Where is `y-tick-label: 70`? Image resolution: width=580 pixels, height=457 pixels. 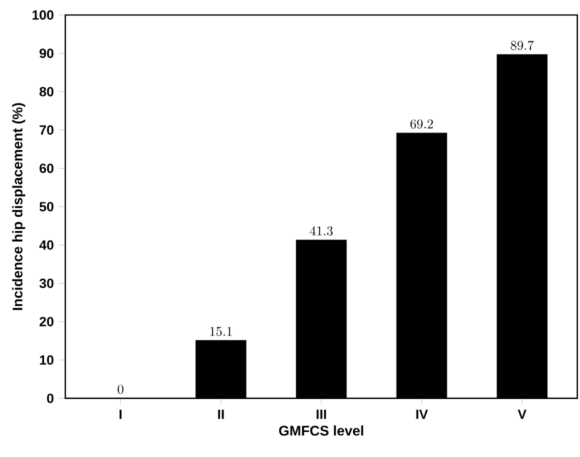 y-tick-label: 70 is located at coordinates (47, 130).